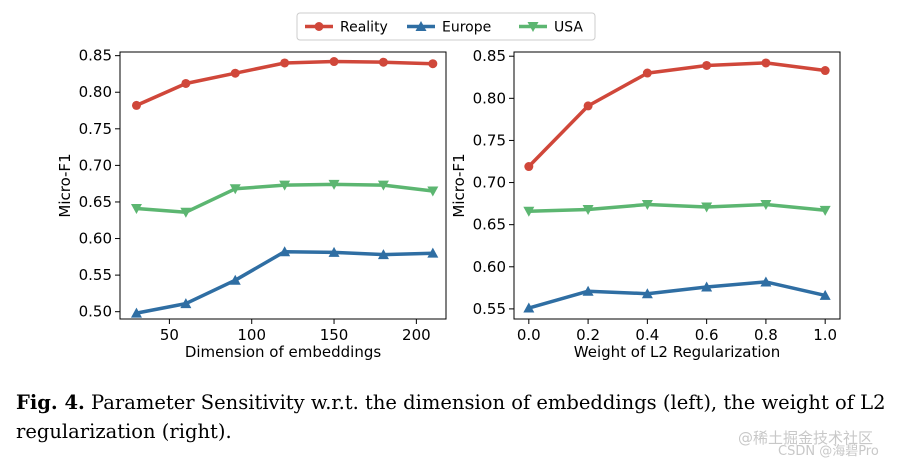 This screenshot has width=912, height=462. I want to click on right-line-reality, so click(676, 114).